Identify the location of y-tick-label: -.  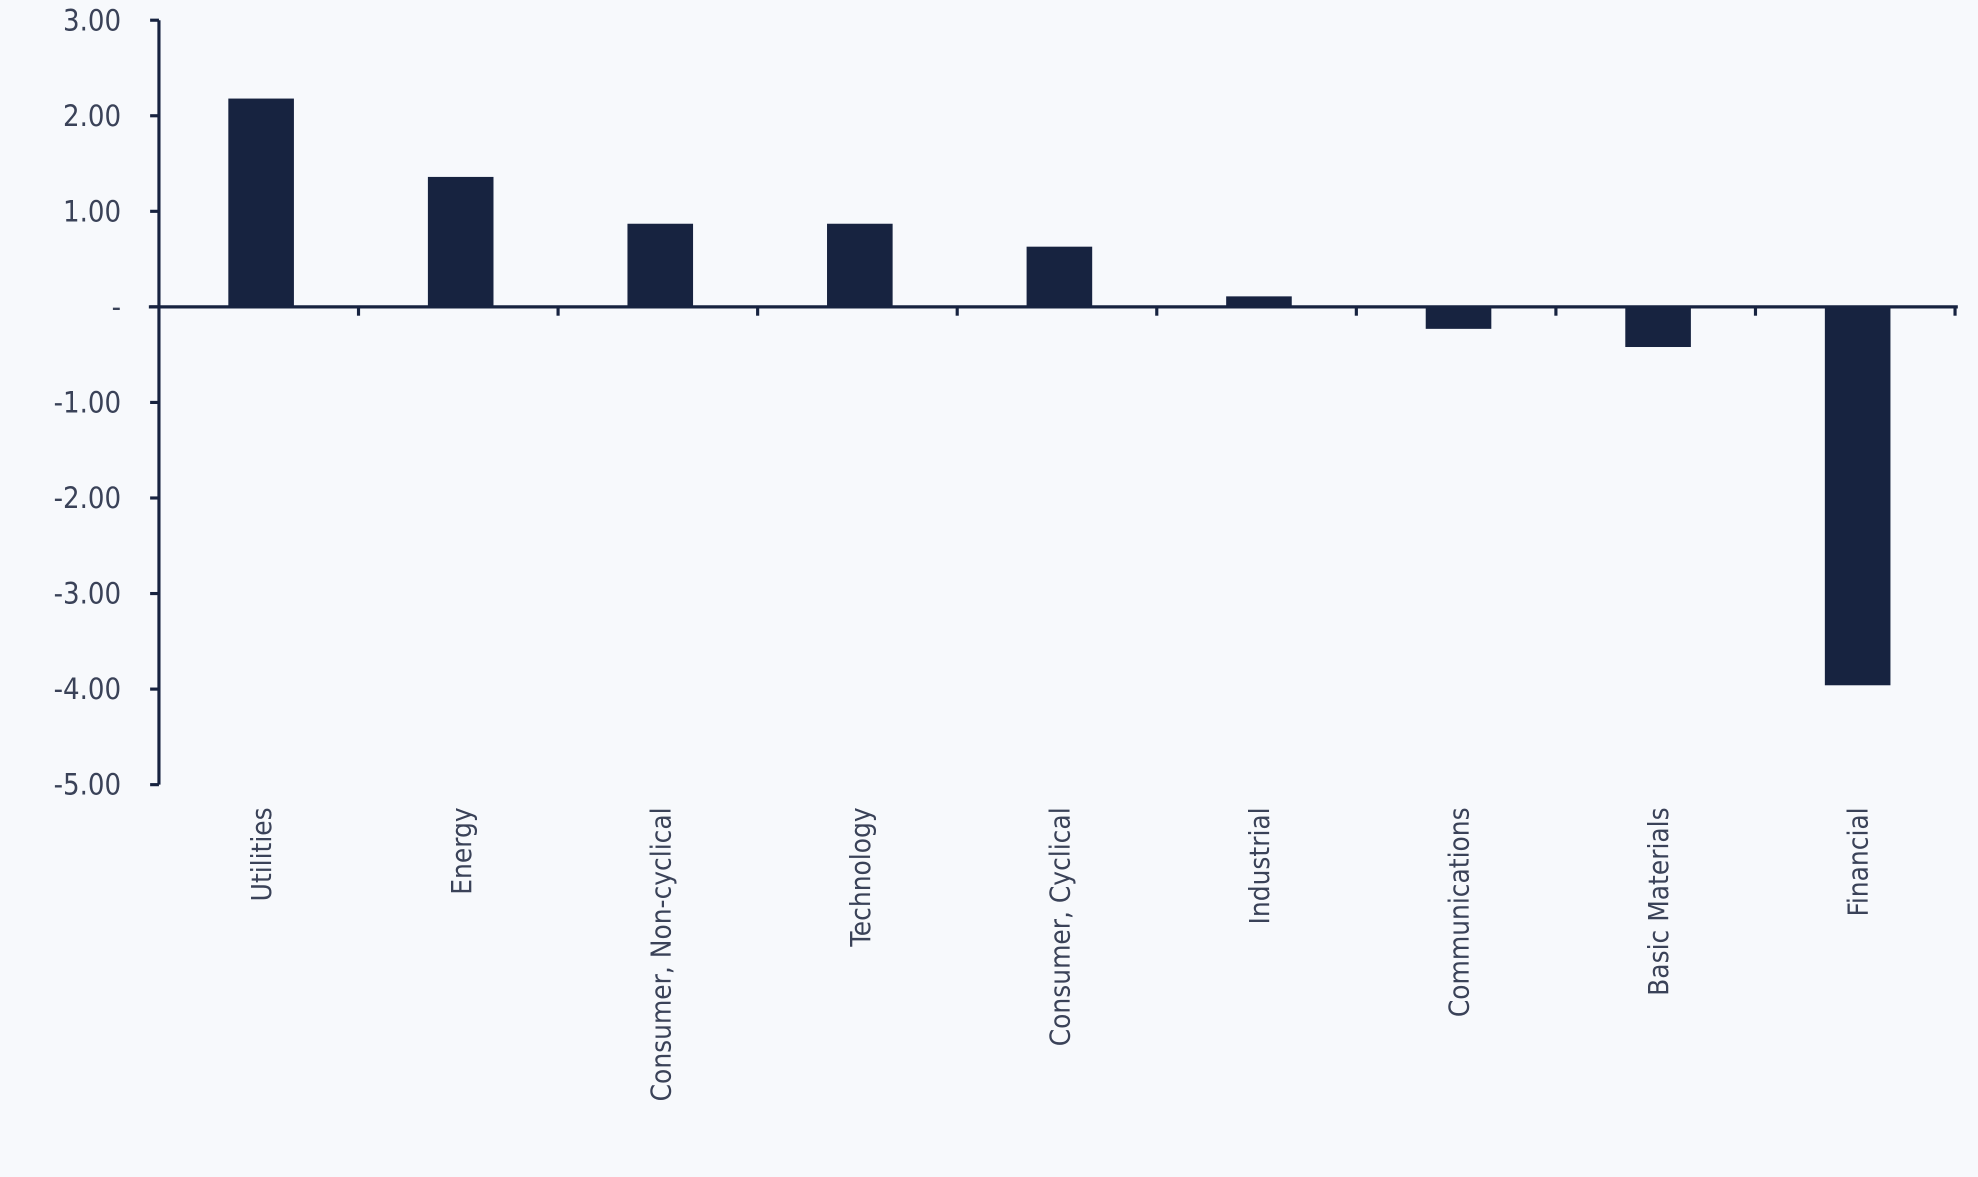
(116, 307).